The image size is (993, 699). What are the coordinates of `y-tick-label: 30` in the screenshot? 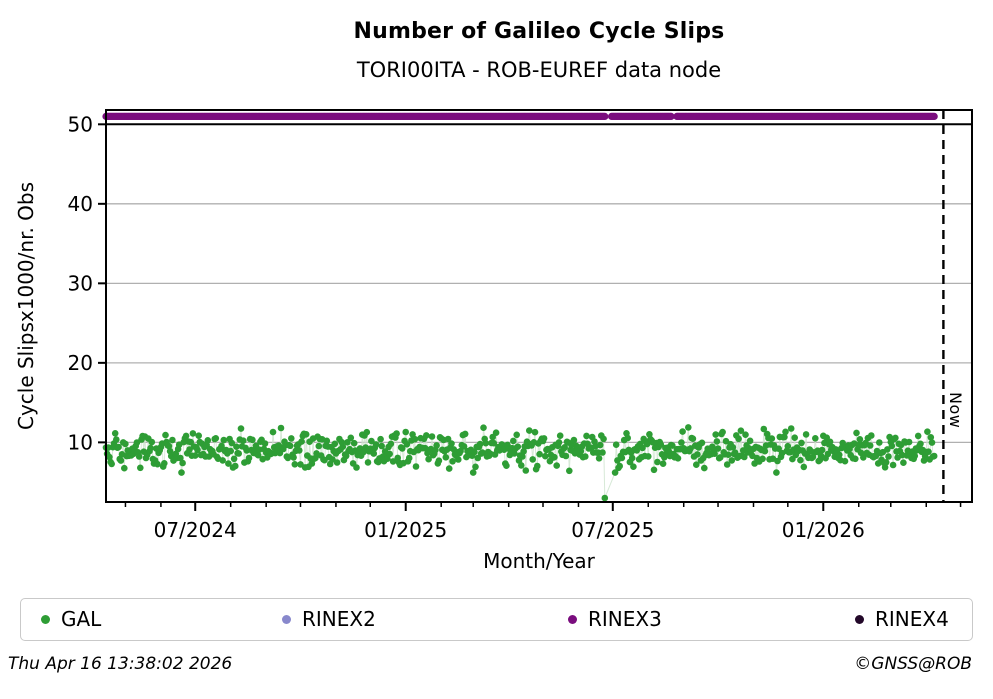 It's located at (80, 283).